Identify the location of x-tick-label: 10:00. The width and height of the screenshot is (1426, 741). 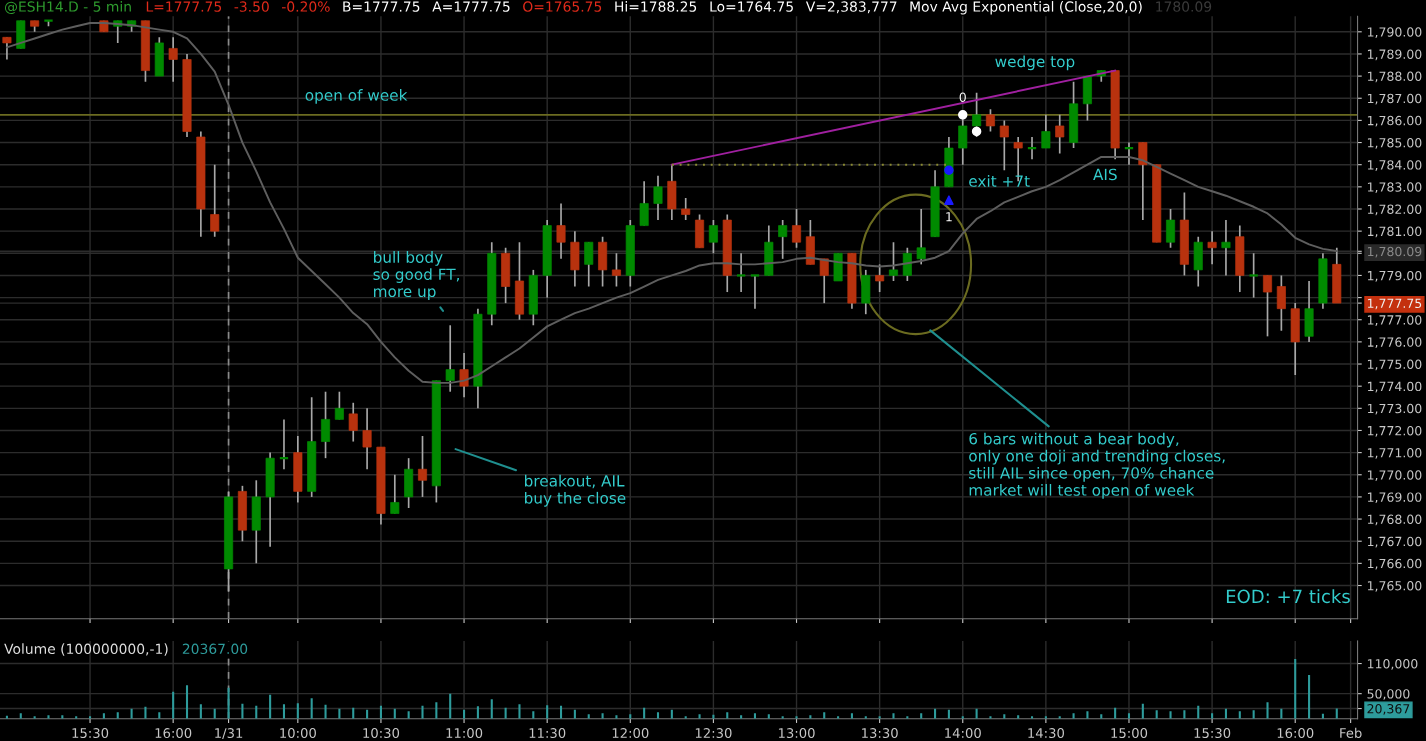
(298, 733).